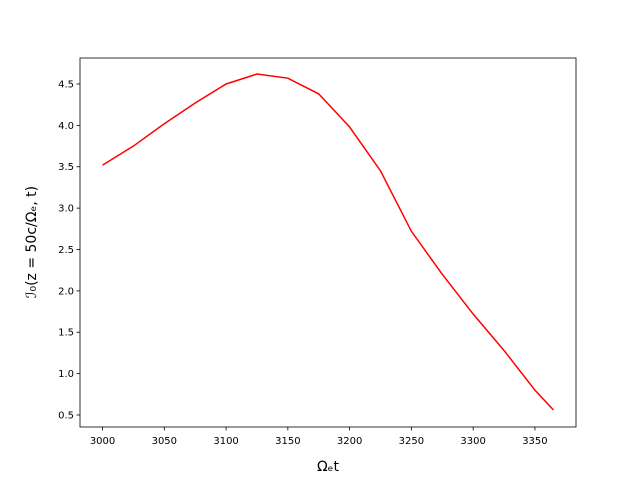 This screenshot has width=640, height=480. What do you see at coordinates (534, 441) in the screenshot?
I see `x-tick-label: 3350` at bounding box center [534, 441].